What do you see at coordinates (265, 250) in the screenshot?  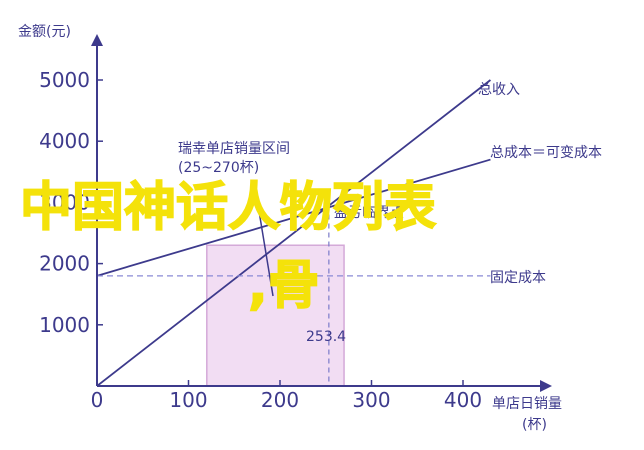 I see `region-pointer` at bounding box center [265, 250].